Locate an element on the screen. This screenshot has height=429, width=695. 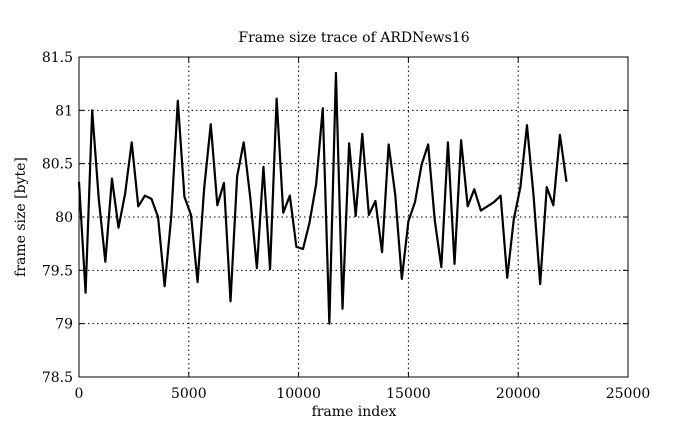
x-tick-label: 5000 is located at coordinates (189, 394).